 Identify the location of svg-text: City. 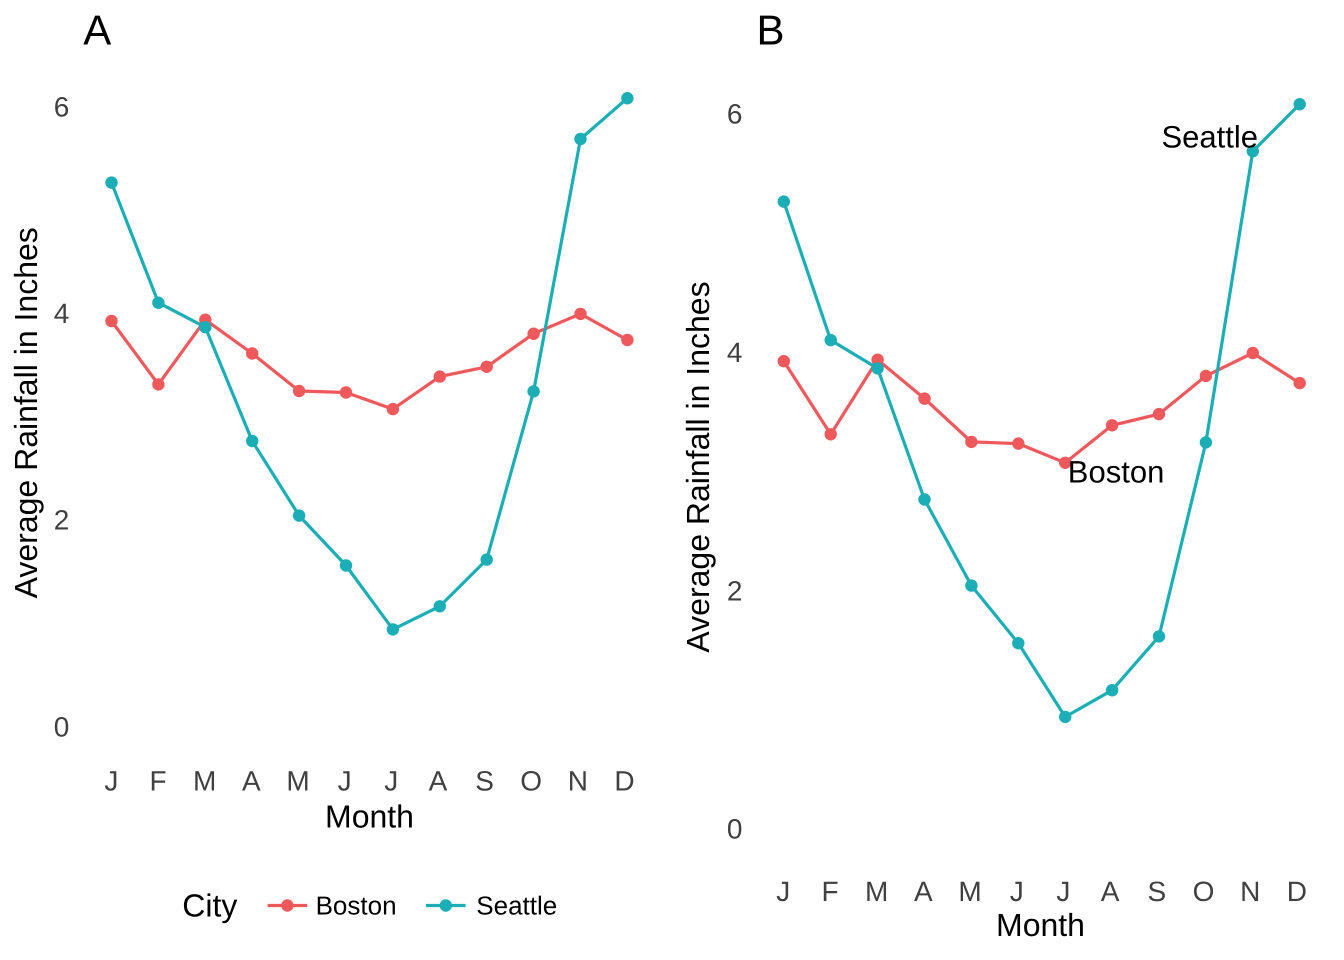
(209, 905).